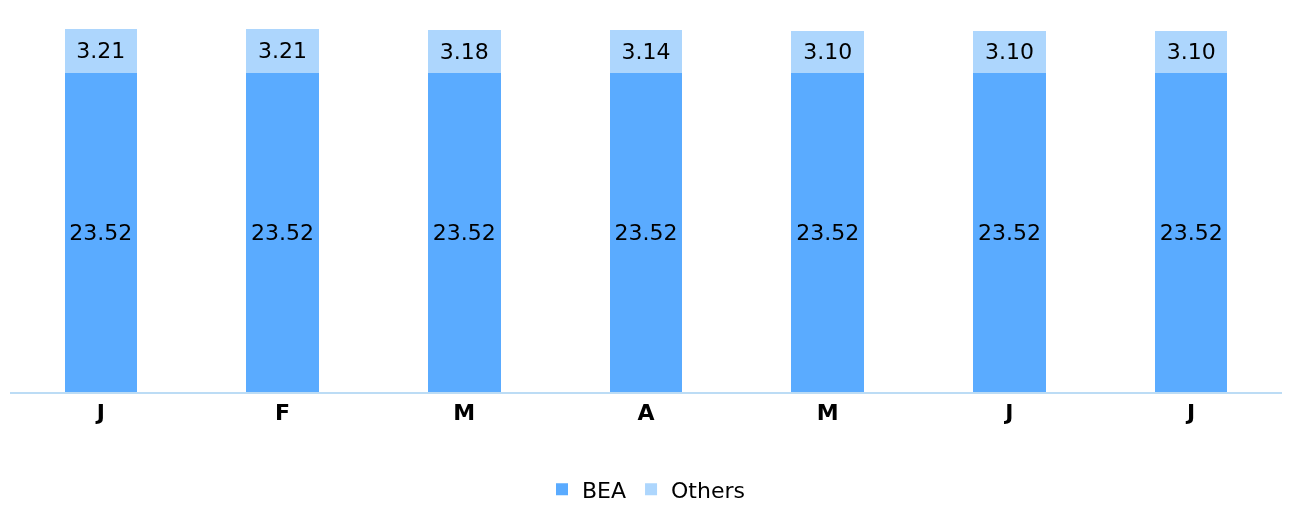 The width and height of the screenshot is (1292, 520). What do you see at coordinates (604, 490) in the screenshot?
I see `legend-label: BEA` at bounding box center [604, 490].